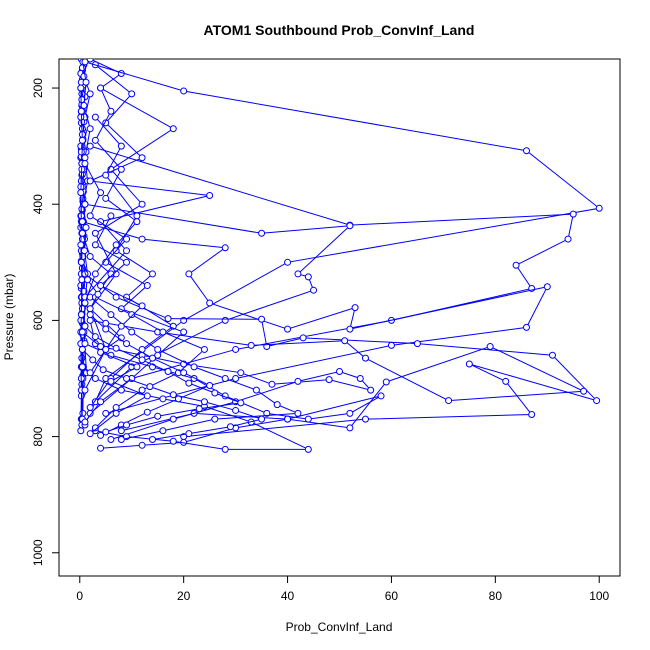 Image resolution: width=650 pixels, height=650 pixels. I want to click on y-axis: 200 400 600 800 1000, so click(45, 322).